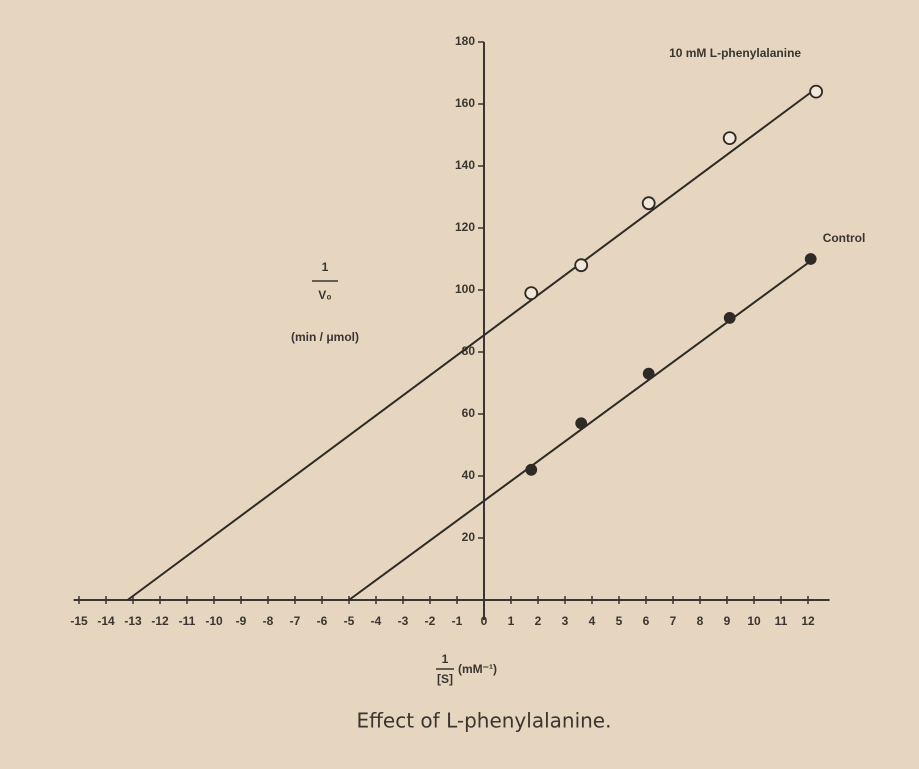  What do you see at coordinates (322, 621) in the screenshot?
I see `x-tick-label: -6` at bounding box center [322, 621].